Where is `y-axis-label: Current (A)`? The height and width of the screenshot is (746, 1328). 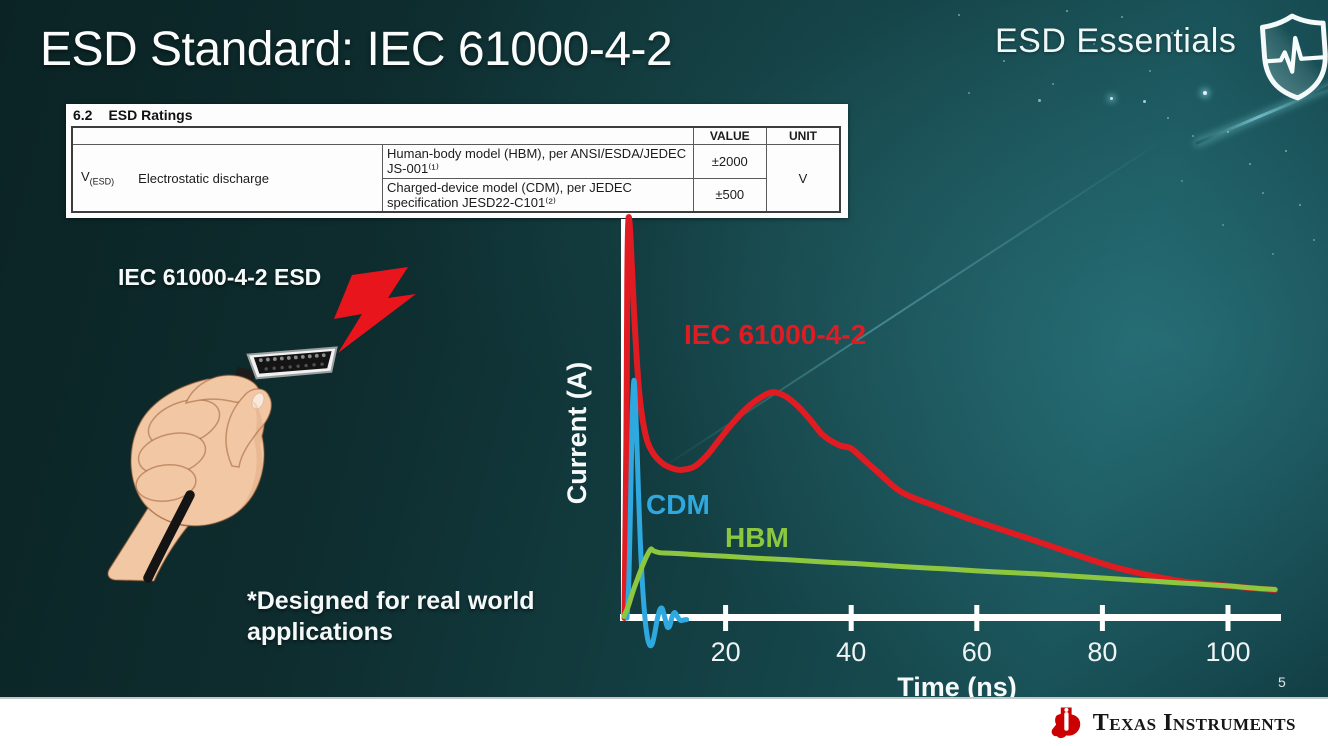 y-axis-label: Current (A) is located at coordinates (577, 433).